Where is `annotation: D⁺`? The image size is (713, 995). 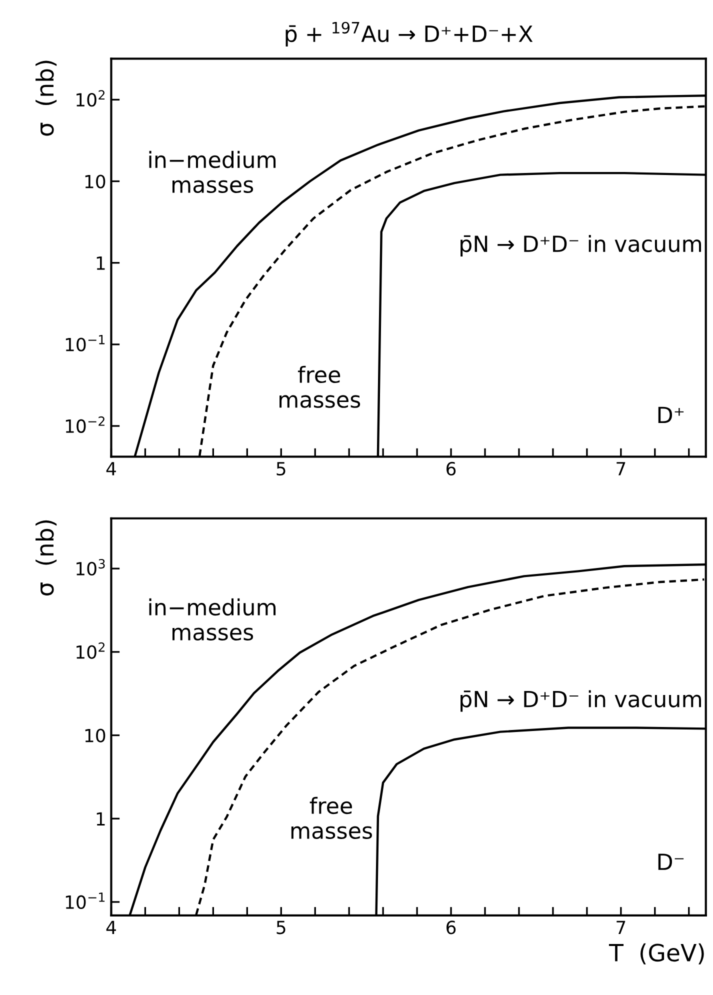
annotation: D⁺ is located at coordinates (671, 415).